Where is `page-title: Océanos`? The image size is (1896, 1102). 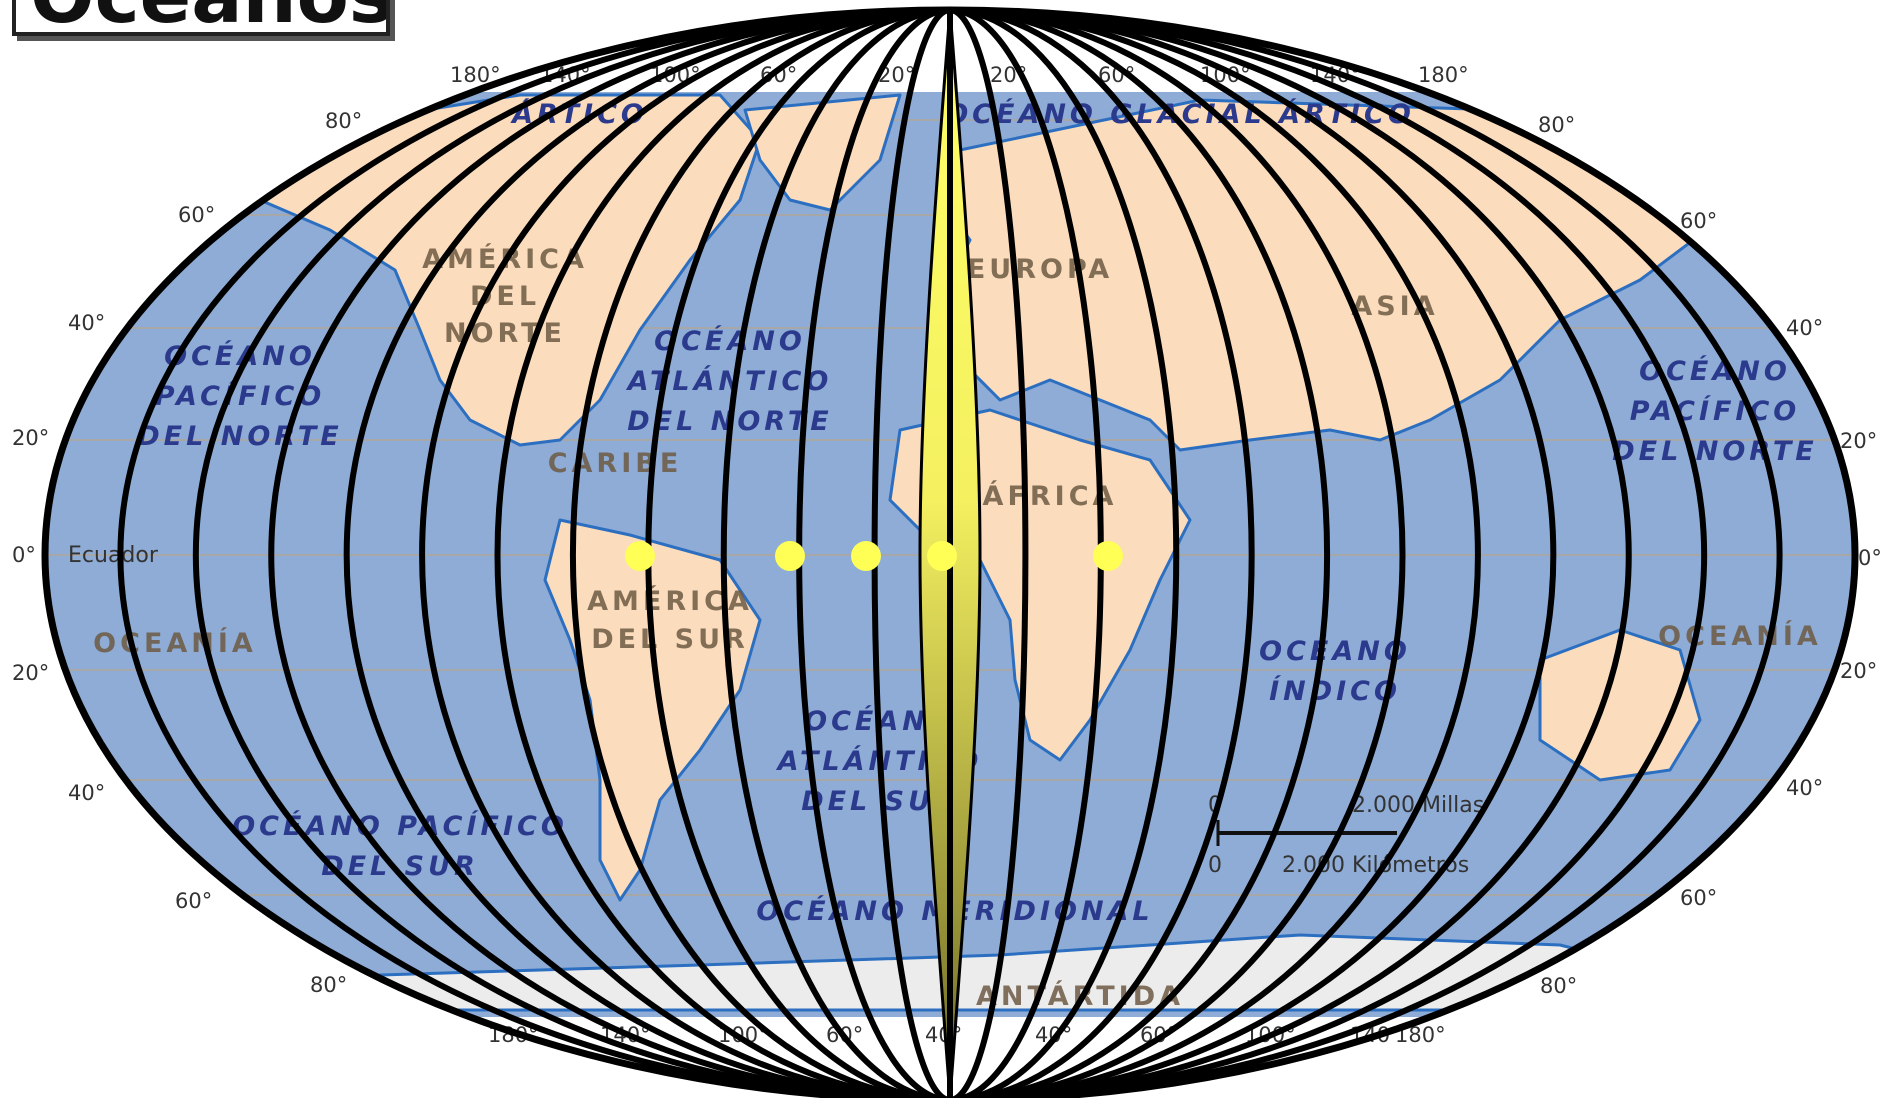 page-title: Océanos is located at coordinates (208, 16).